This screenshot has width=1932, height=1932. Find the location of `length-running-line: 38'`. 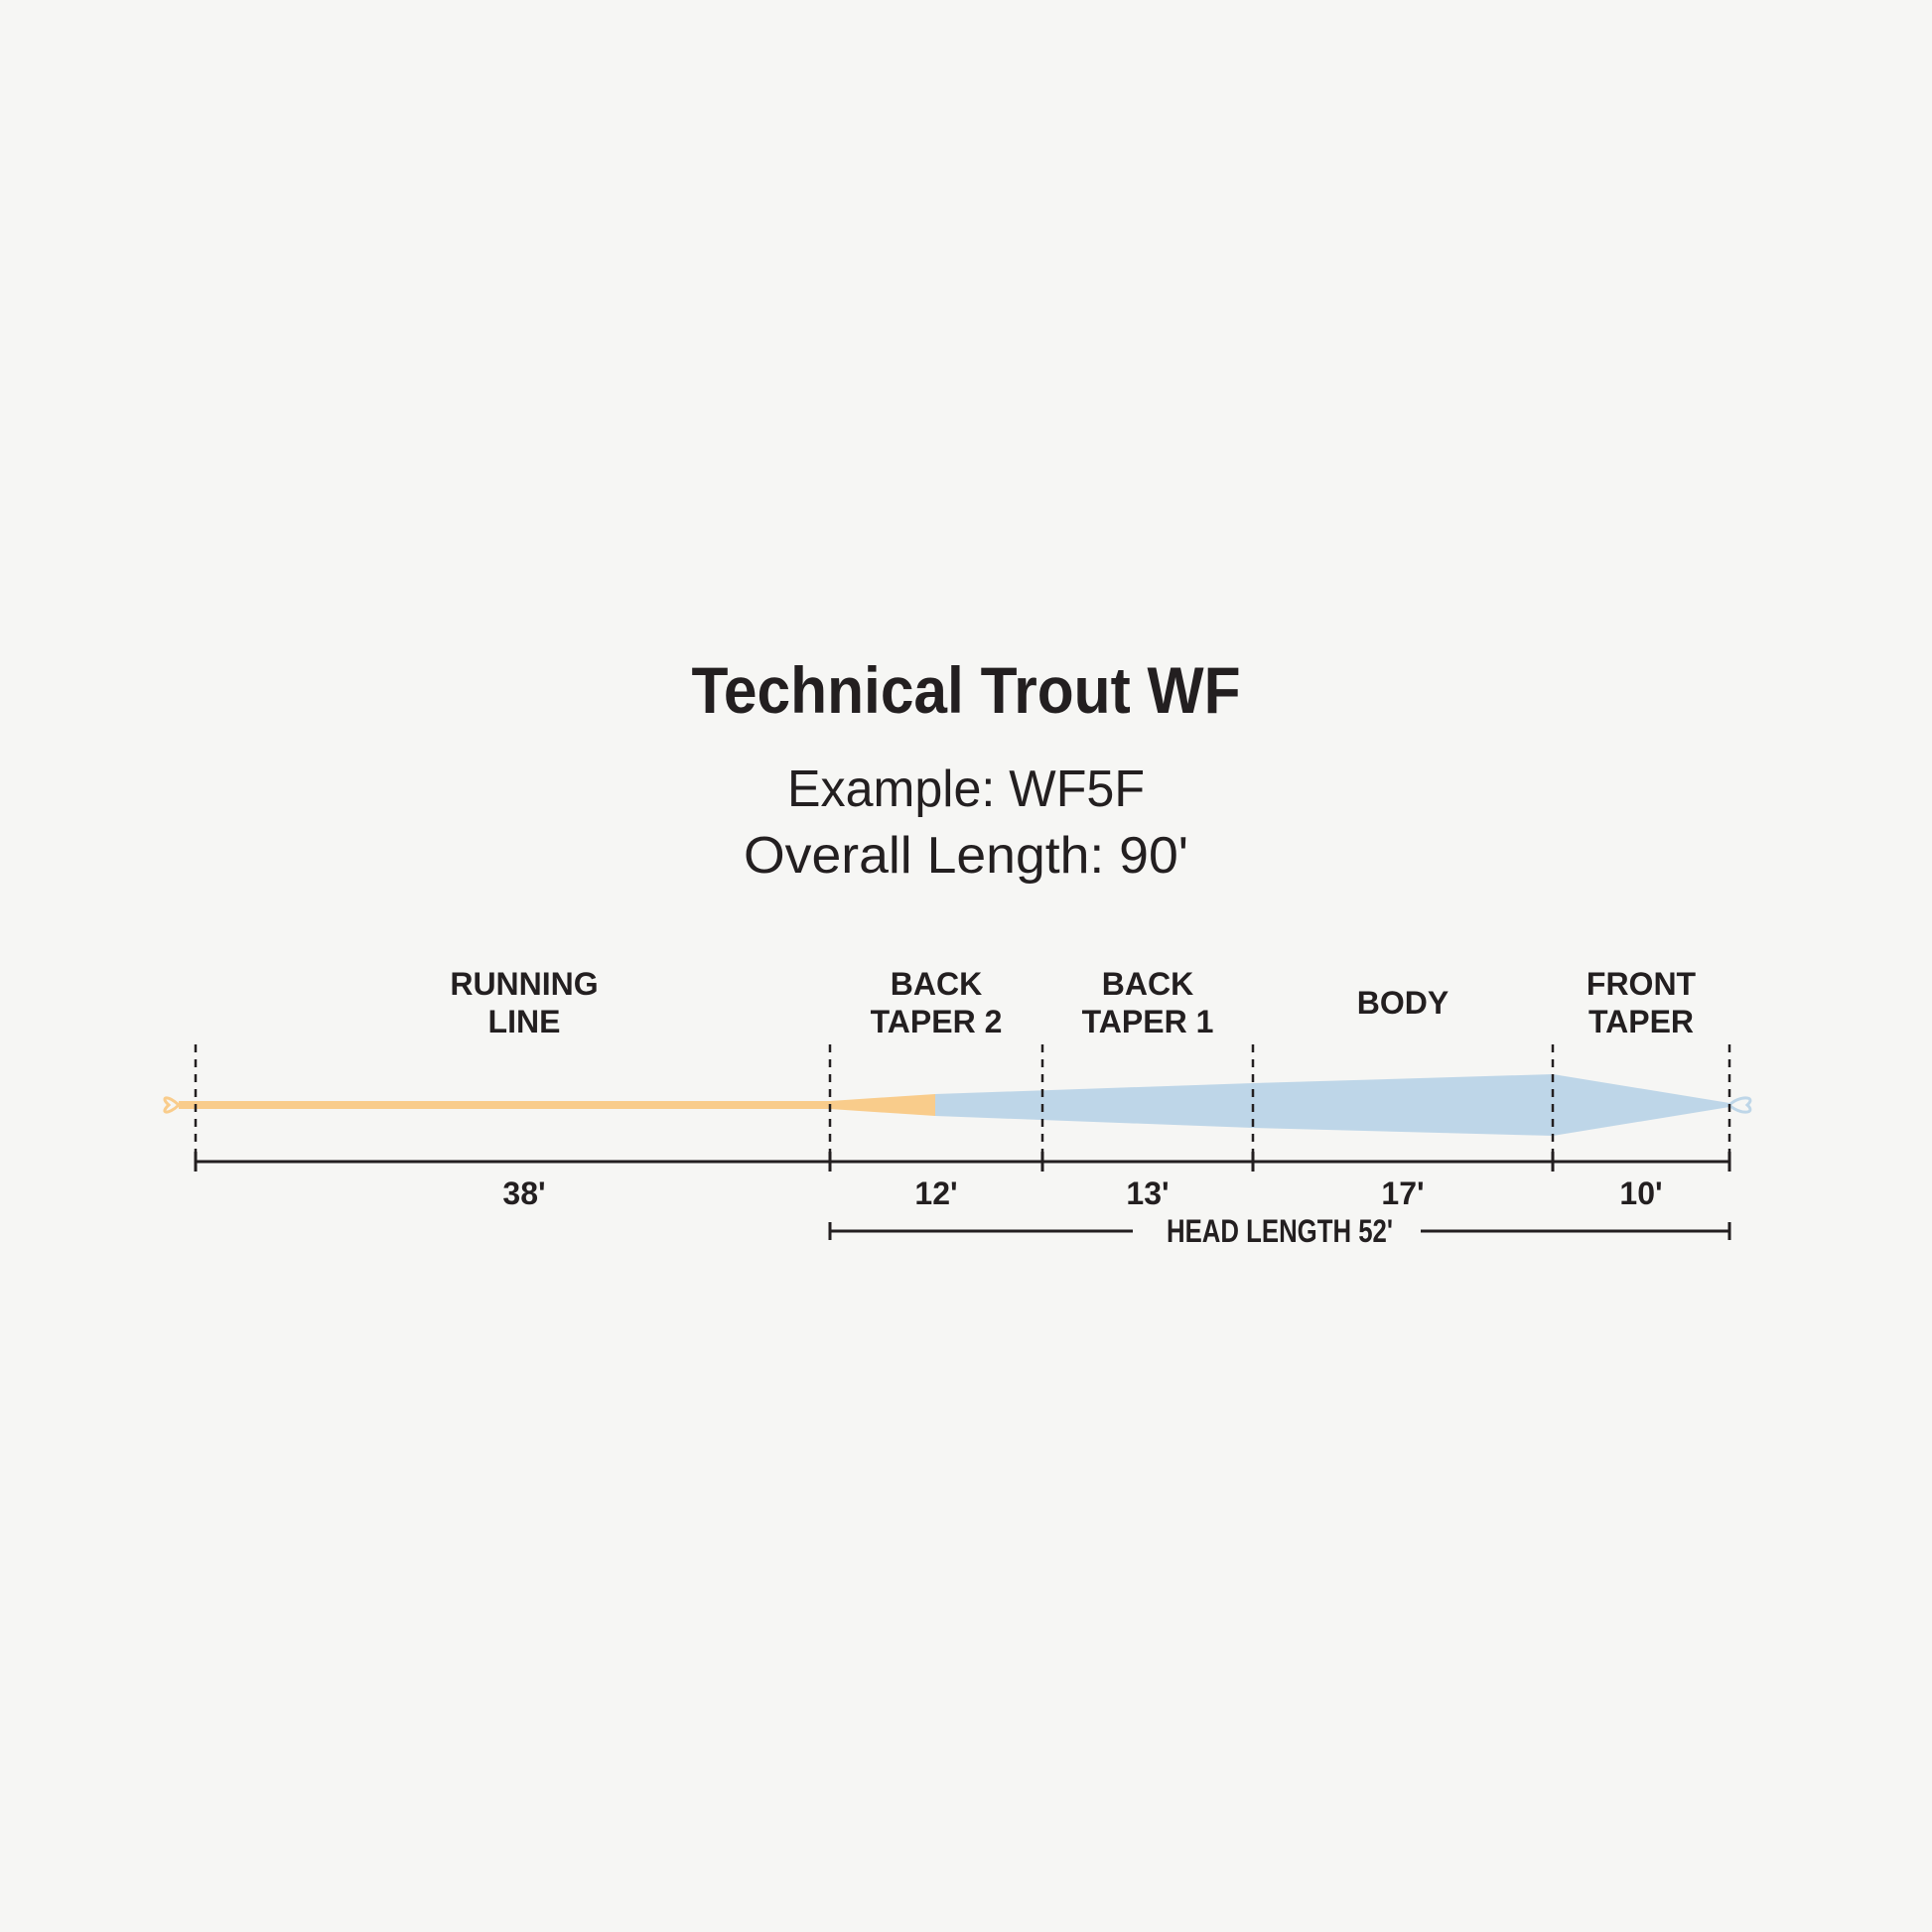

length-running-line: 38' is located at coordinates (524, 1193).